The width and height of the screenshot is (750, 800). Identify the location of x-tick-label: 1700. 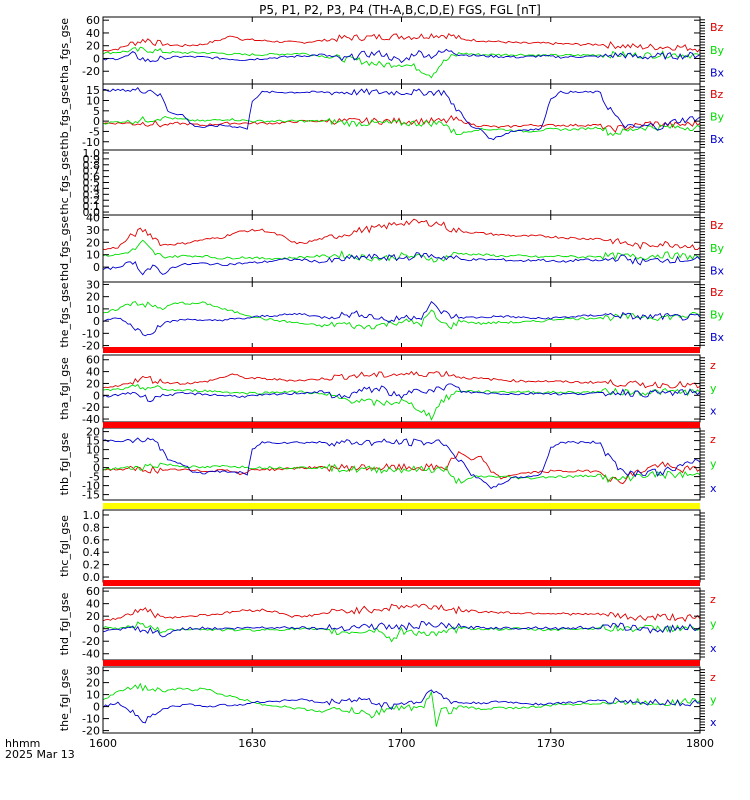
(402, 743).